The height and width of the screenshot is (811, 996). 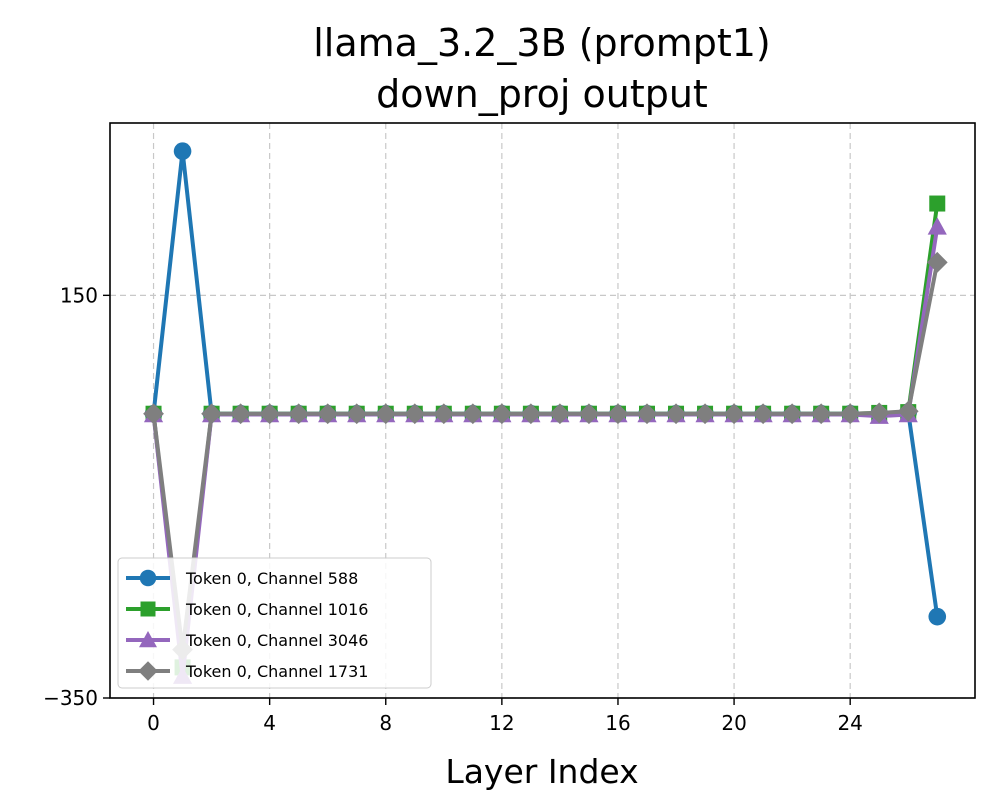 What do you see at coordinates (79, 295) in the screenshot?
I see `y-tick-label: 150` at bounding box center [79, 295].